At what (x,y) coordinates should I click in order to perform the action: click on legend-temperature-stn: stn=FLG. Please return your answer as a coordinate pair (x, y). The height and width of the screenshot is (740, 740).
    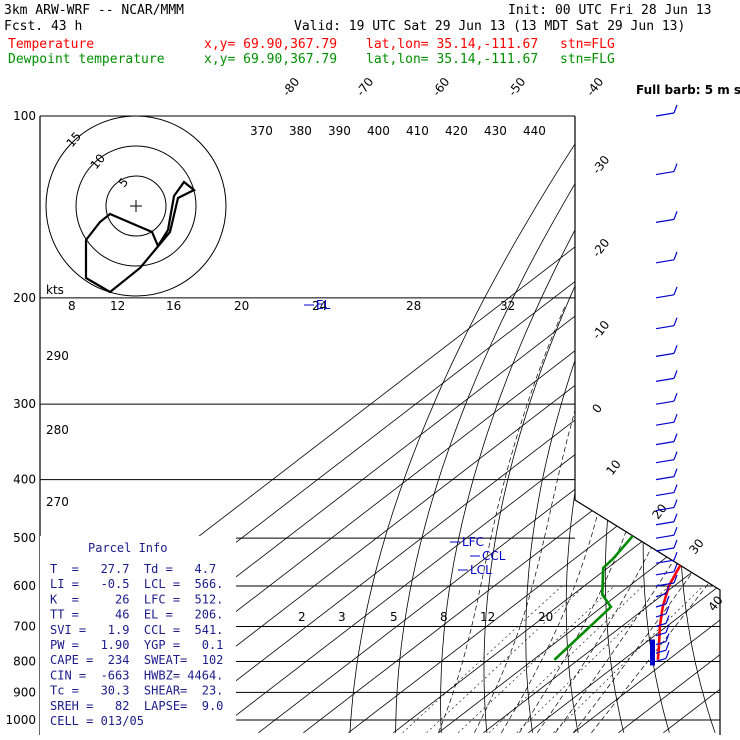
    Looking at the image, I should click on (587, 44).